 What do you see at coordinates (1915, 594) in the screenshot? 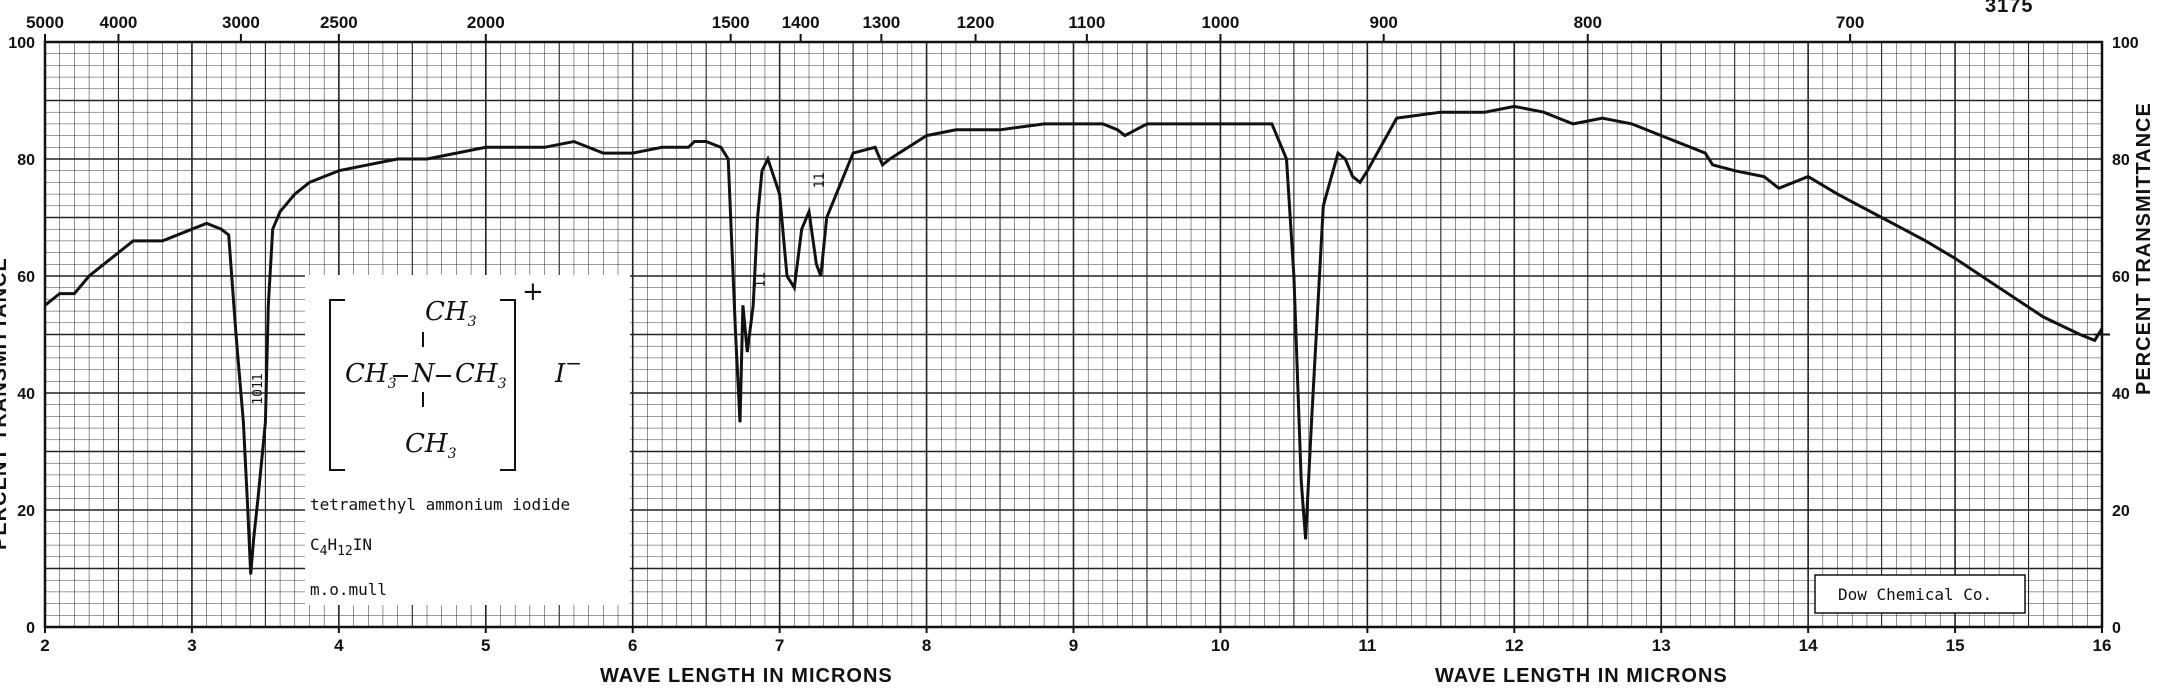
I see `credit-text: Dow Chemical Co.` at bounding box center [1915, 594].